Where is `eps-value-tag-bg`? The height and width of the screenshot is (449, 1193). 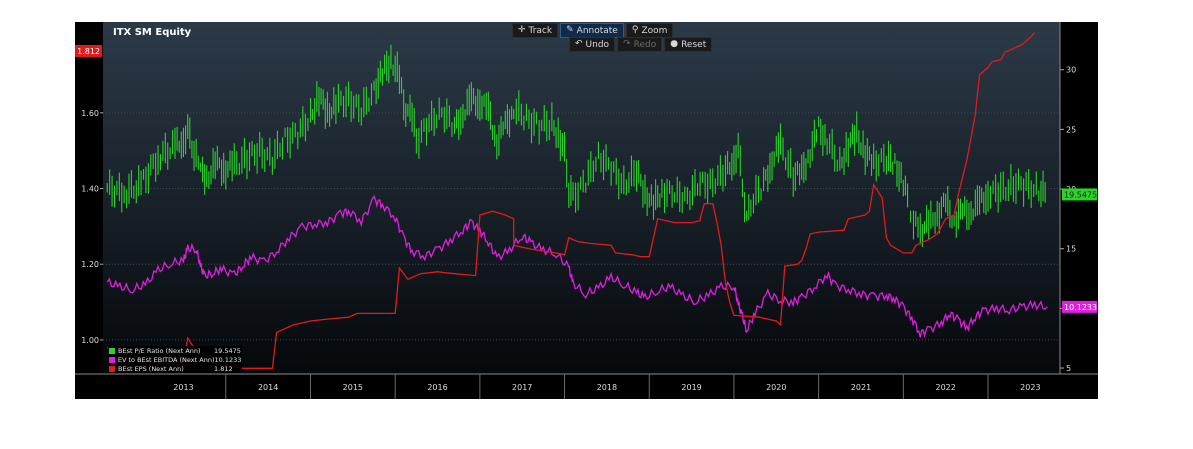
eps-value-tag-bg is located at coordinates (88, 51).